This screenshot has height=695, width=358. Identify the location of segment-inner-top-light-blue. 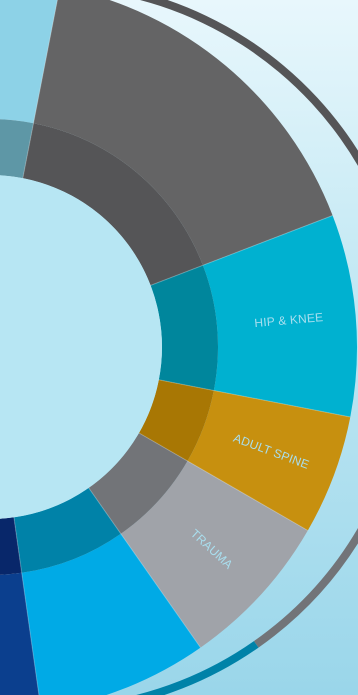
(17, 149).